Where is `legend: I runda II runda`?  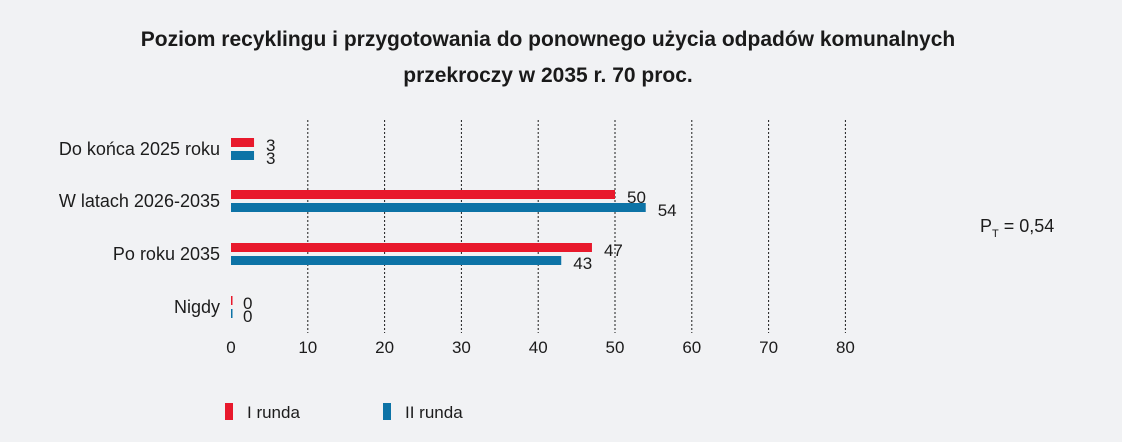 legend: I runda II runda is located at coordinates (344, 412).